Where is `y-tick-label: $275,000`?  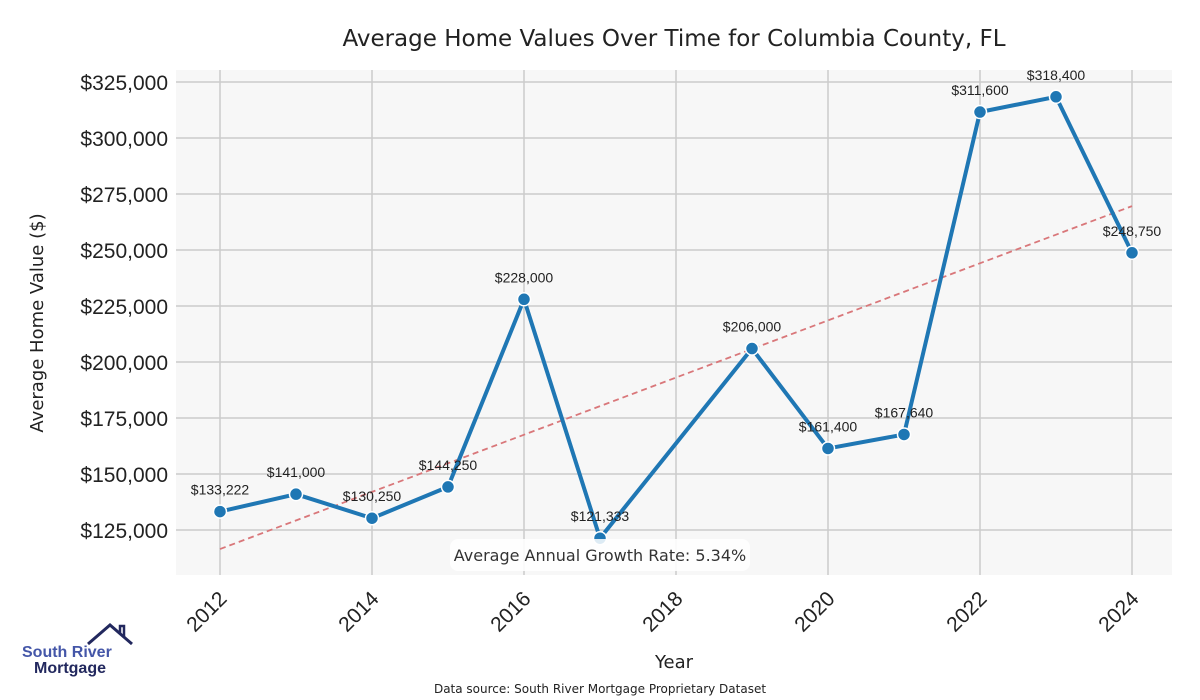 y-tick-label: $275,000 is located at coordinates (124, 195).